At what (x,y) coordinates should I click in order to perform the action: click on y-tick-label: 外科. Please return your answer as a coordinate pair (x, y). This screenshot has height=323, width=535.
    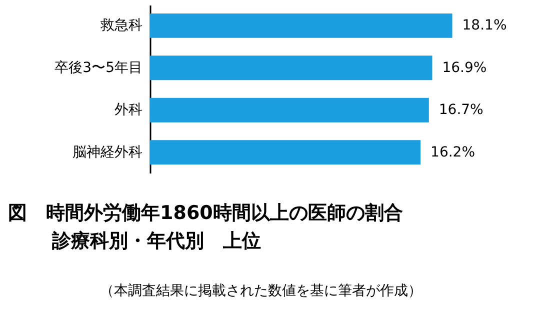
    Looking at the image, I should click on (128, 110).